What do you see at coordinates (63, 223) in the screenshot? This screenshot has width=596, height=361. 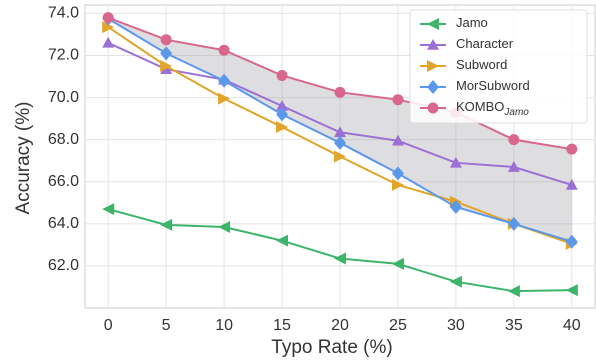 I see `y-tick-label: 64.0` at bounding box center [63, 223].